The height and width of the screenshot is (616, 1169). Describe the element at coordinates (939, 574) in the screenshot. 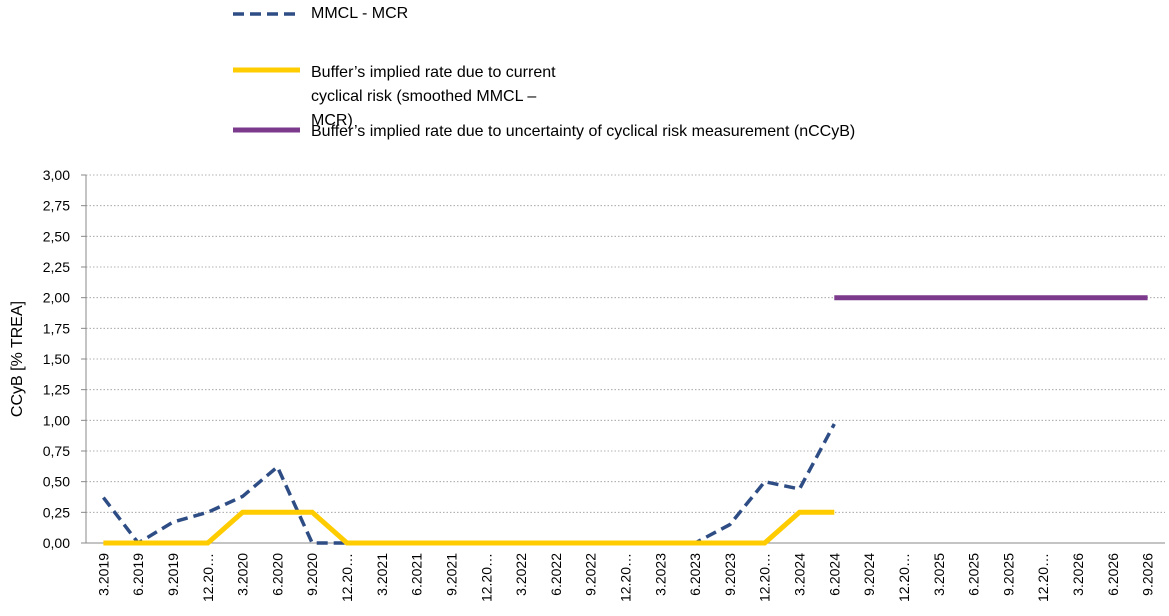

I see `x-tick-label: 3.2025` at that location.